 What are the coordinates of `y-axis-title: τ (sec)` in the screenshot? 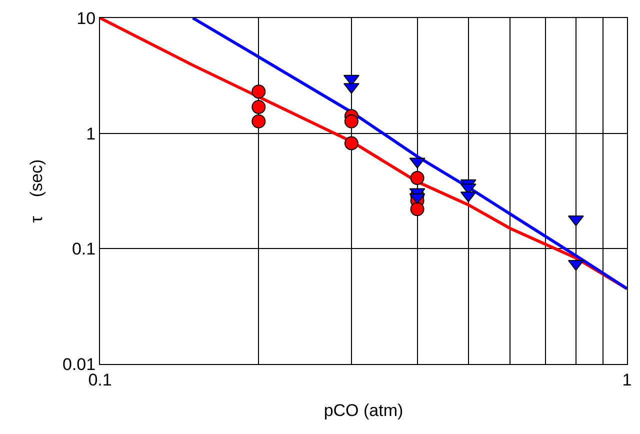 It's located at (36, 191).